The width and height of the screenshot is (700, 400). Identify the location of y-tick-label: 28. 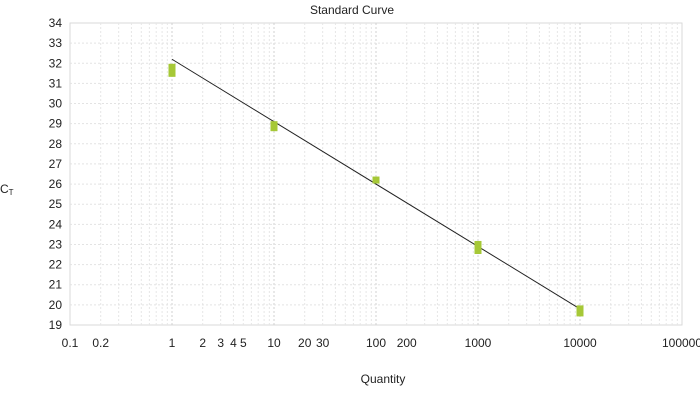
(56, 144).